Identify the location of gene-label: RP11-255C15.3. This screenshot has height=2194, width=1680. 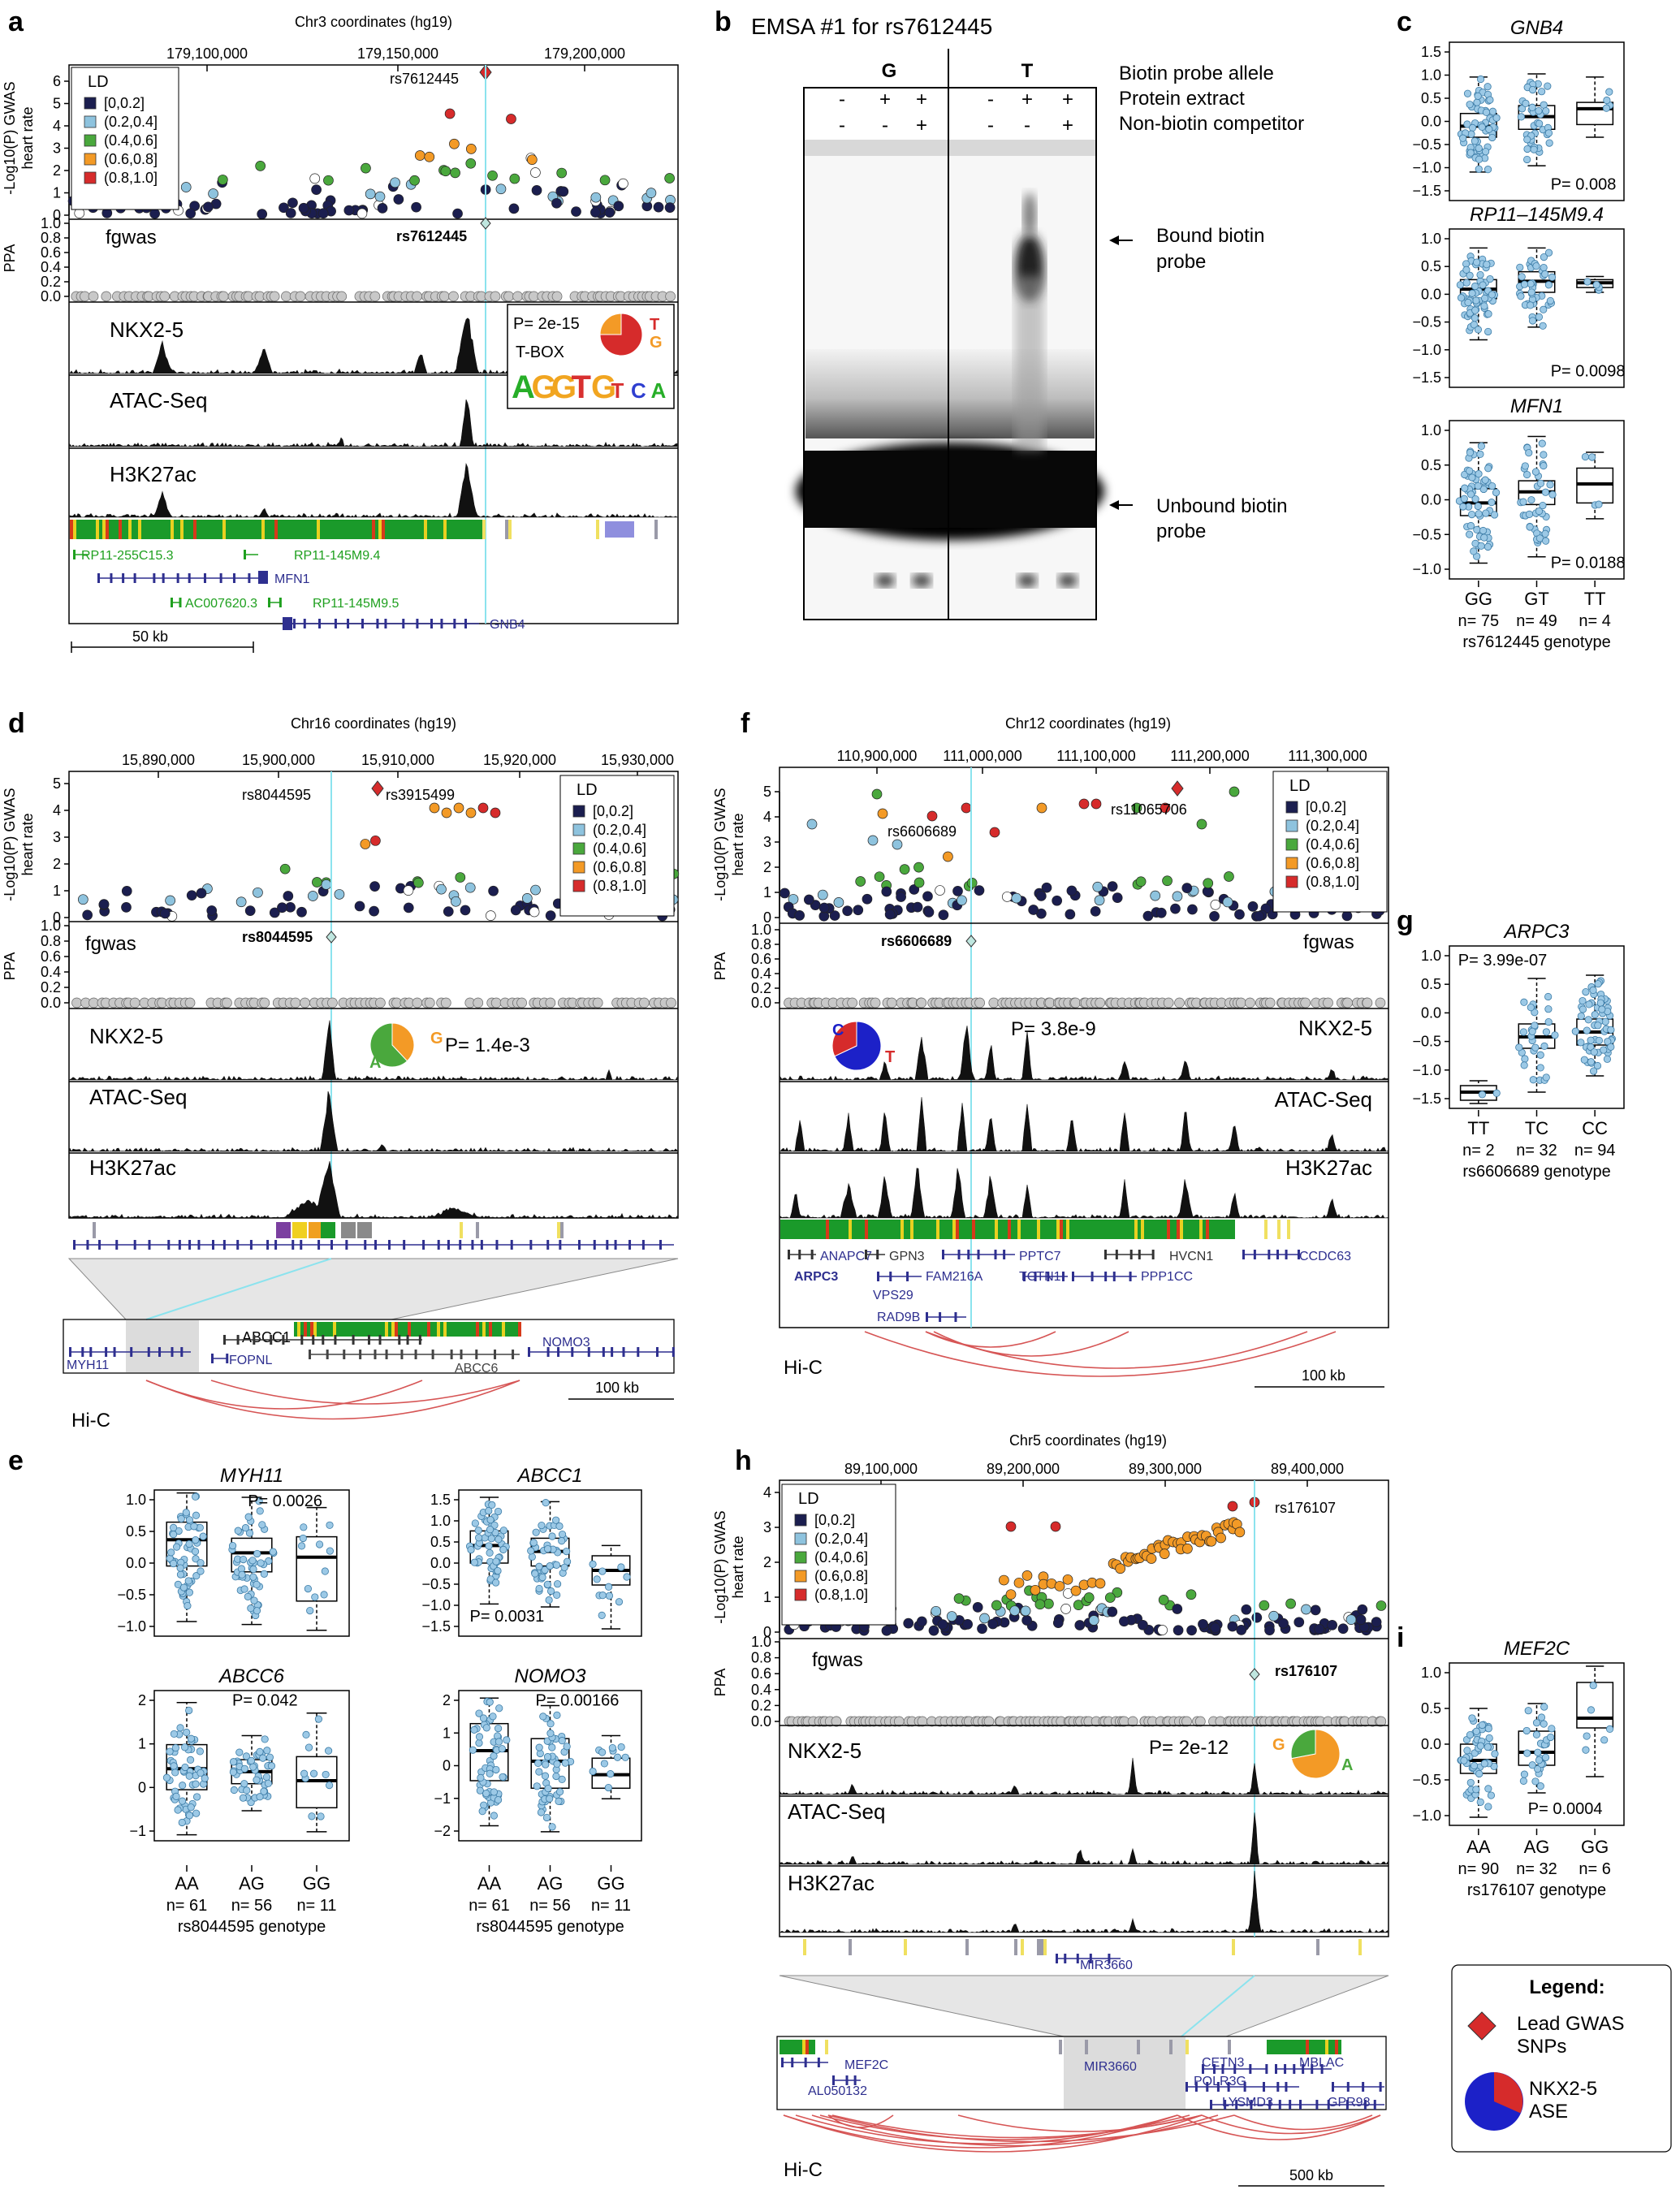
(128, 556).